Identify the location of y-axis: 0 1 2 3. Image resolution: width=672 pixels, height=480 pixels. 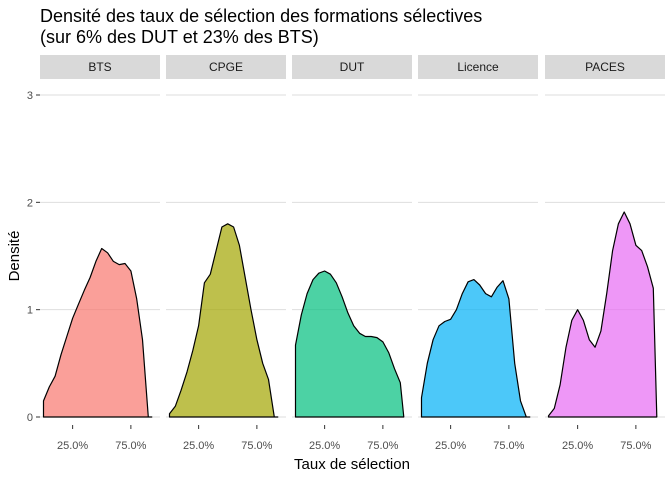
(33, 257).